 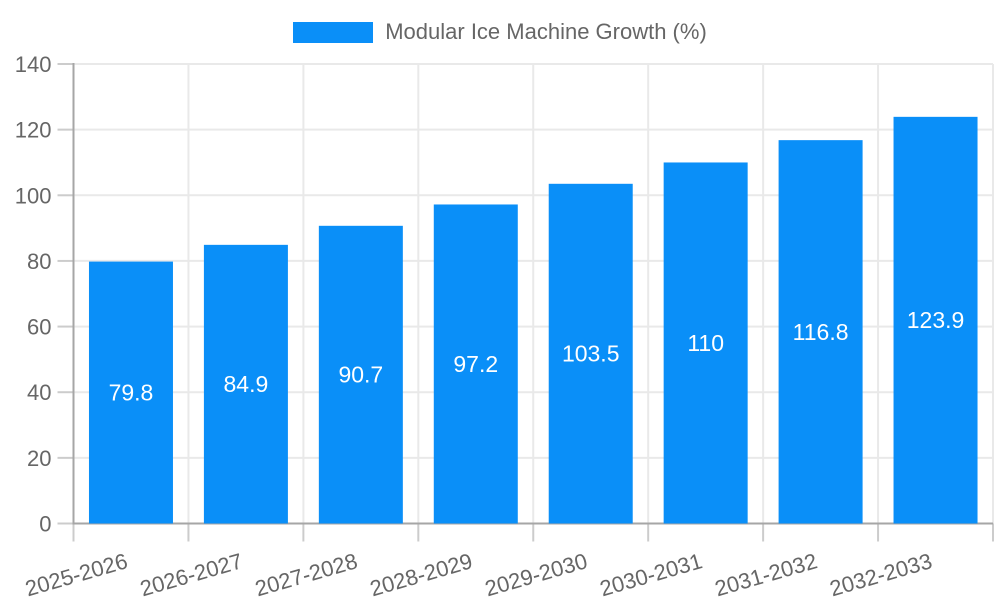 I want to click on bar-2030-2031, so click(x=705, y=343).